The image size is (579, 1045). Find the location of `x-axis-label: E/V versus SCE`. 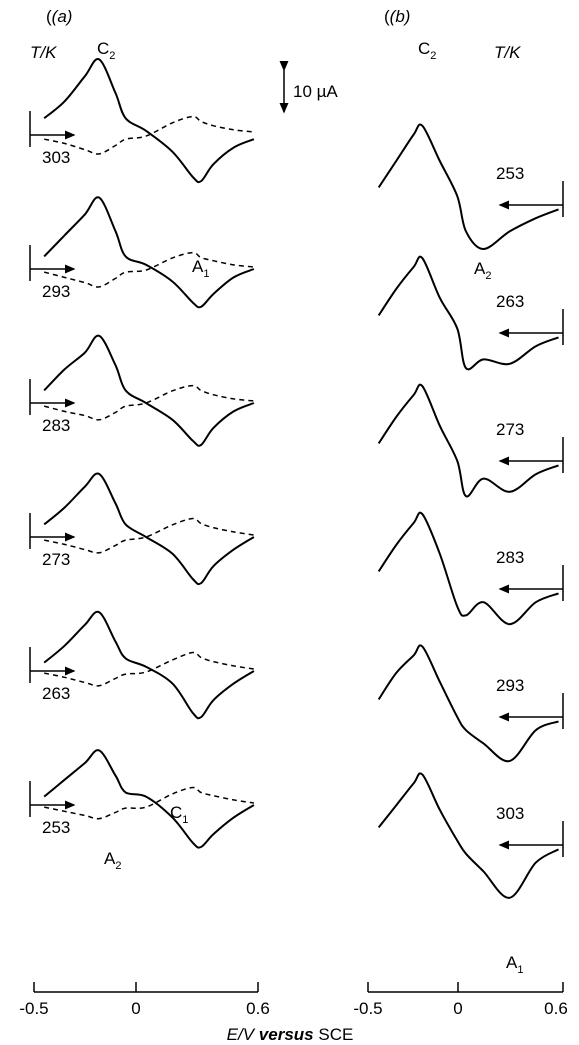

x-axis-label: E/V versus SCE is located at coordinates (290, 1034).